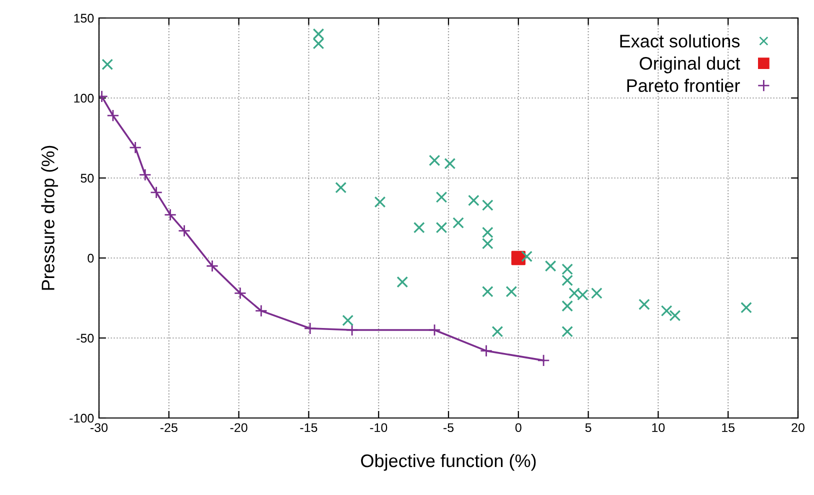 The image size is (814, 495). I want to click on y-tick-label: -50, so click(85, 338).